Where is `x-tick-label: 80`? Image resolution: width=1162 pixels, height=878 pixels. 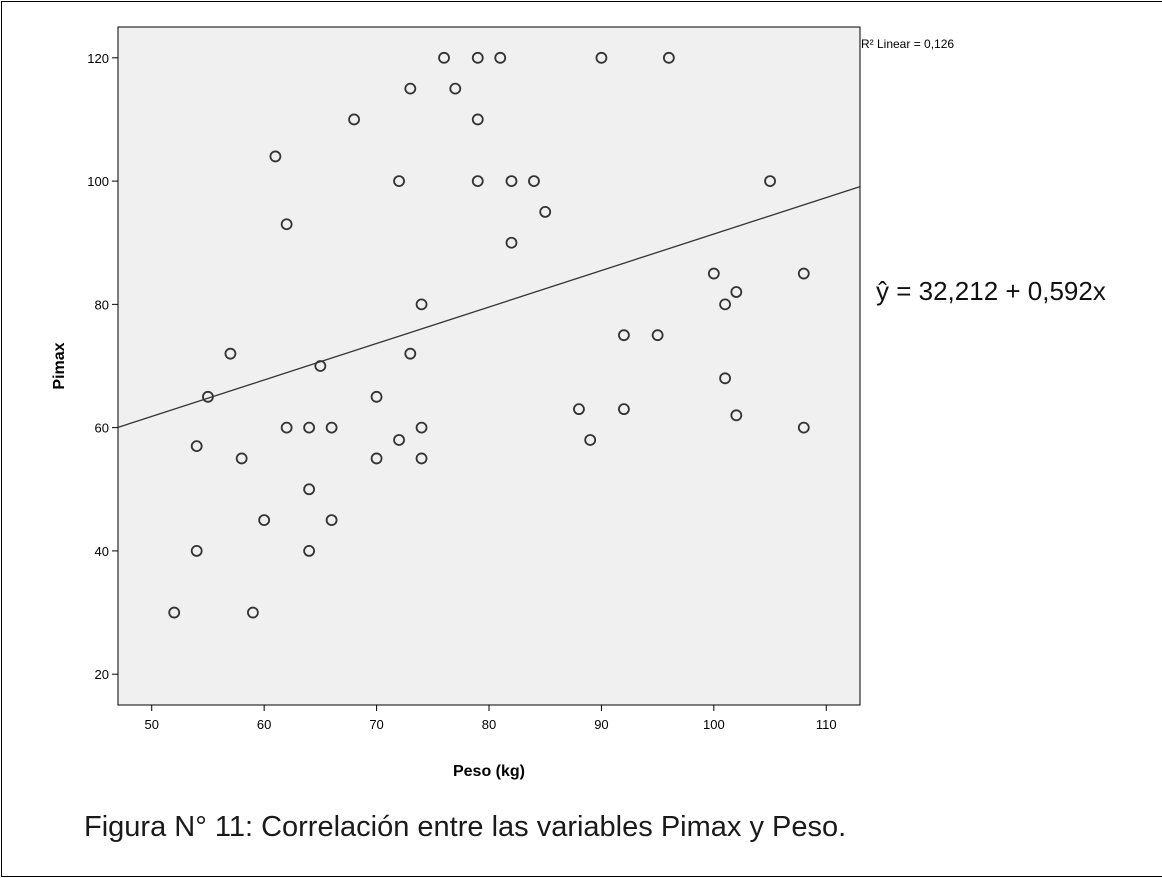
x-tick-label: 80 is located at coordinates (489, 724).